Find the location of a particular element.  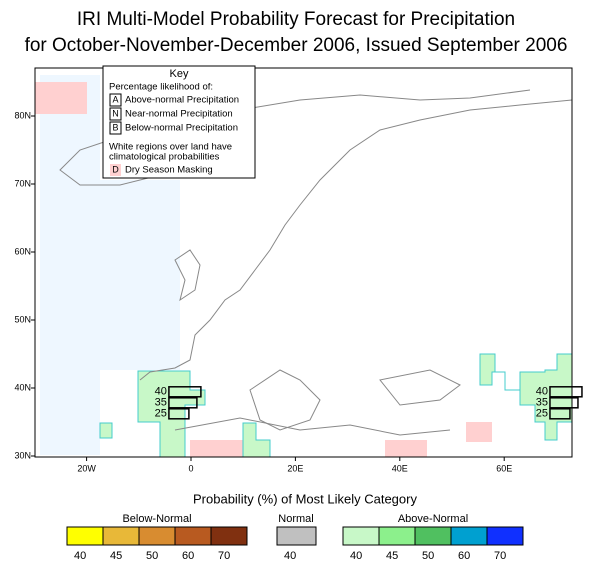

key-letter: N is located at coordinates (115, 113).